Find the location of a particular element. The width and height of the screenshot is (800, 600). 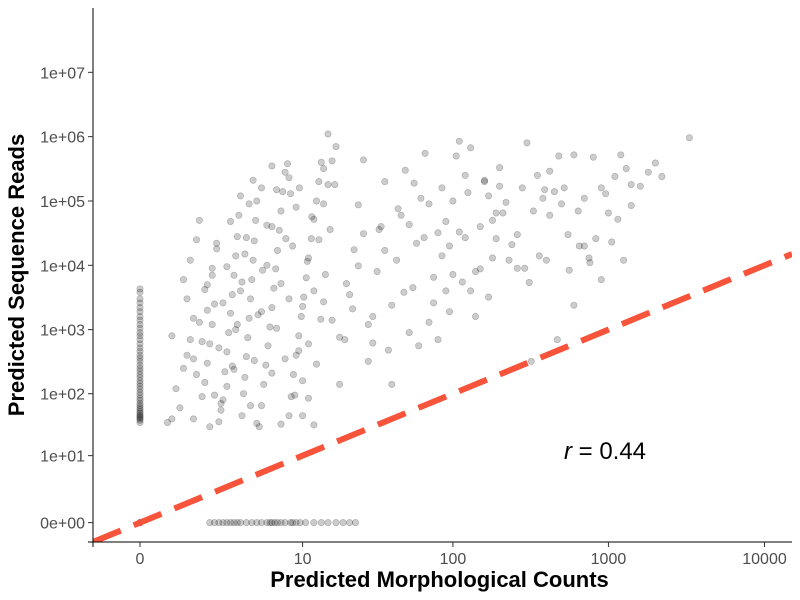

x-tick-label: 1000 is located at coordinates (609, 559).